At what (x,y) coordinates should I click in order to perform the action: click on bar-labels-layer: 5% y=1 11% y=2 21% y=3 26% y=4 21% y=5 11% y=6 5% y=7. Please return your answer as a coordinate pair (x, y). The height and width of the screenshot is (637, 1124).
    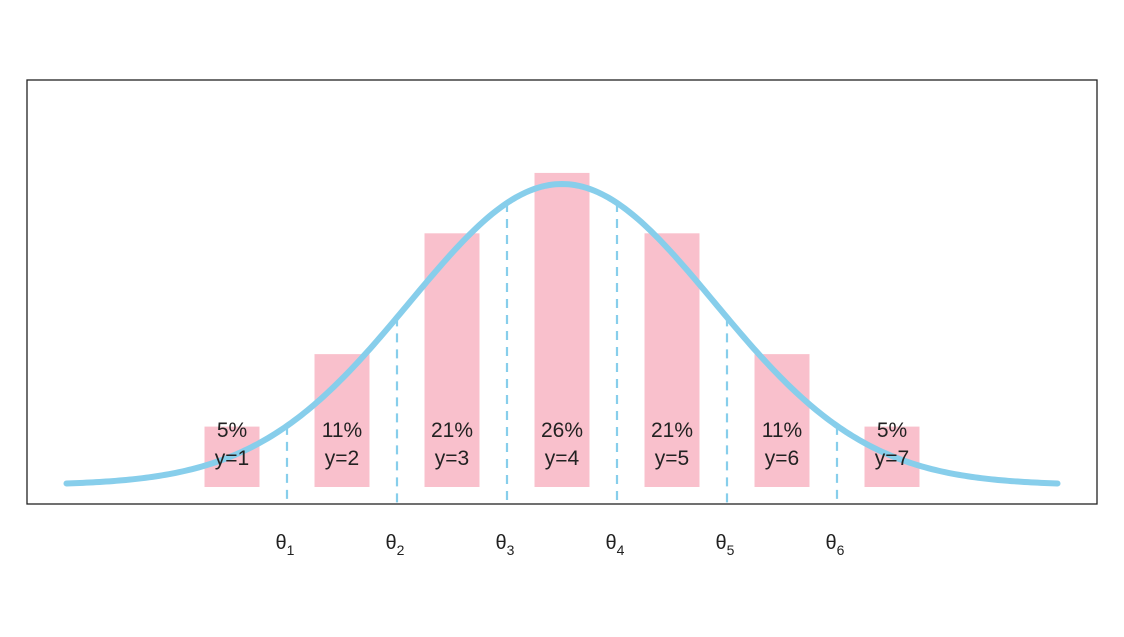
    Looking at the image, I should click on (562, 444).